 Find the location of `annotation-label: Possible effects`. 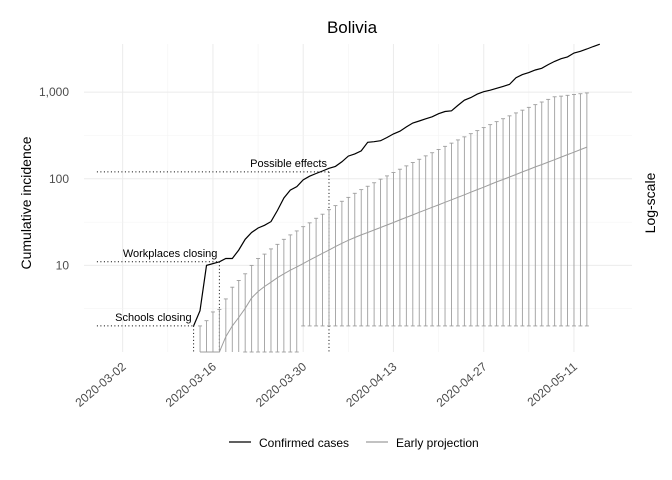

annotation-label: Possible effects is located at coordinates (288, 164).